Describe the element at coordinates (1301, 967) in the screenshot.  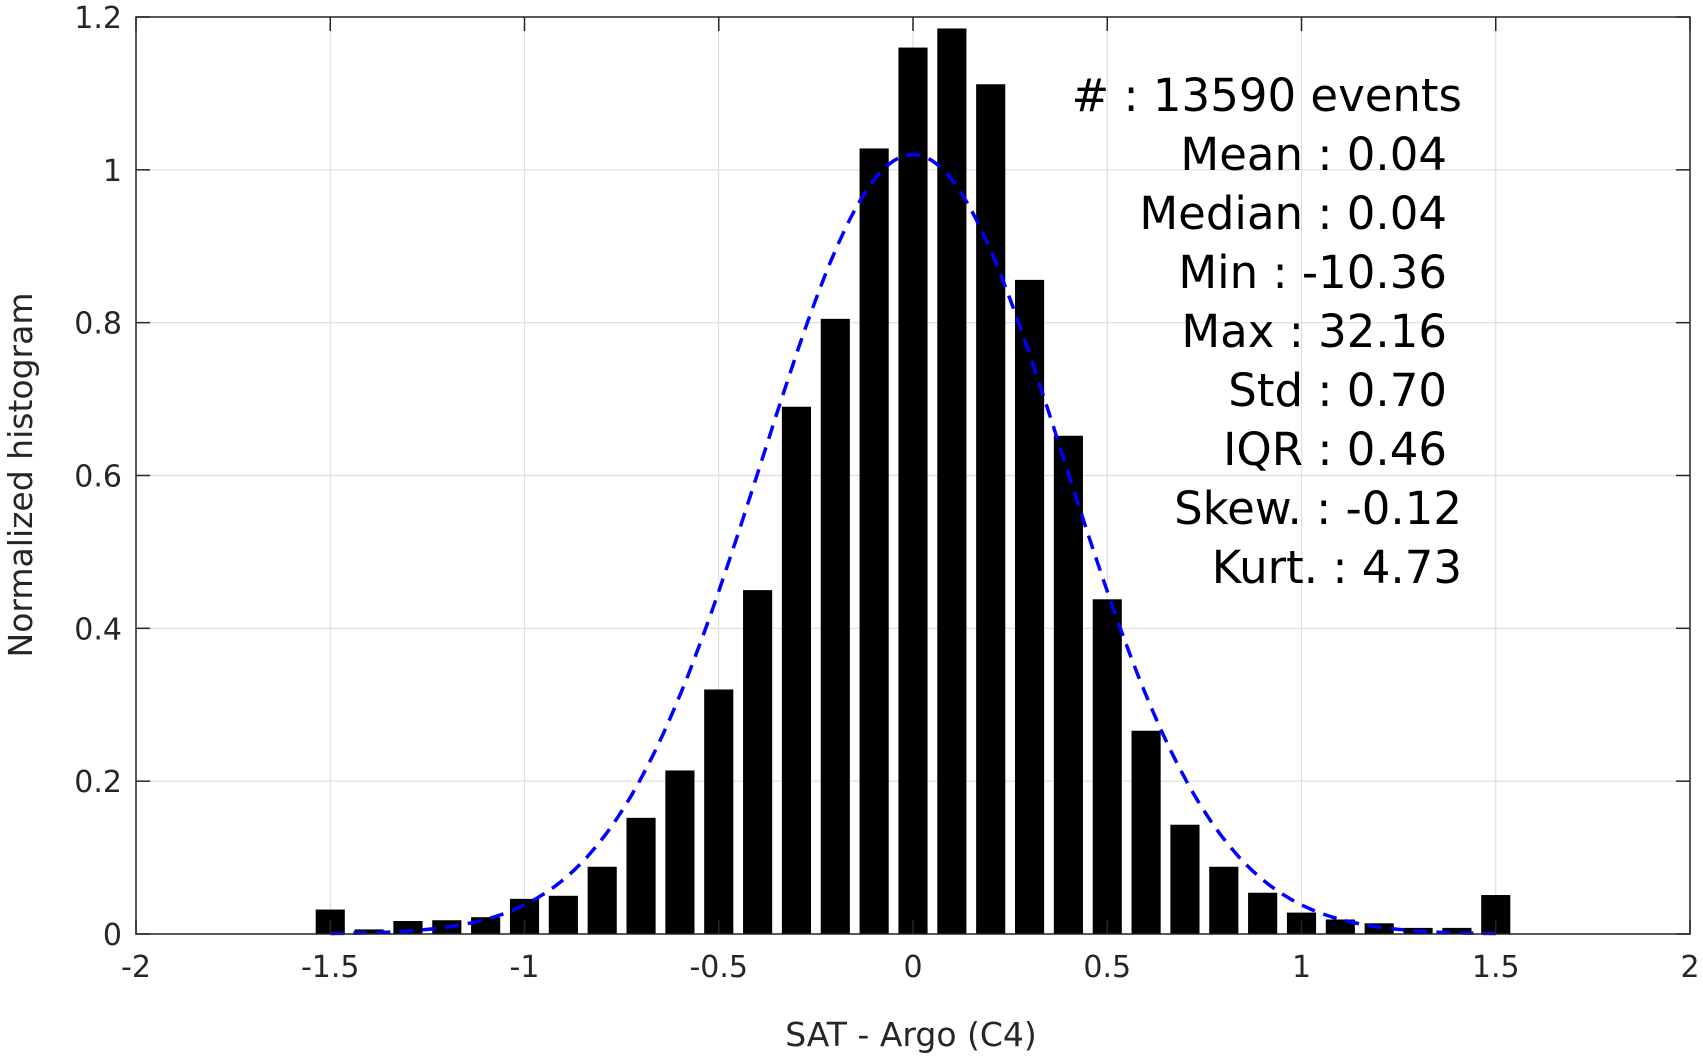
I see `x-tick-label: 1` at that location.